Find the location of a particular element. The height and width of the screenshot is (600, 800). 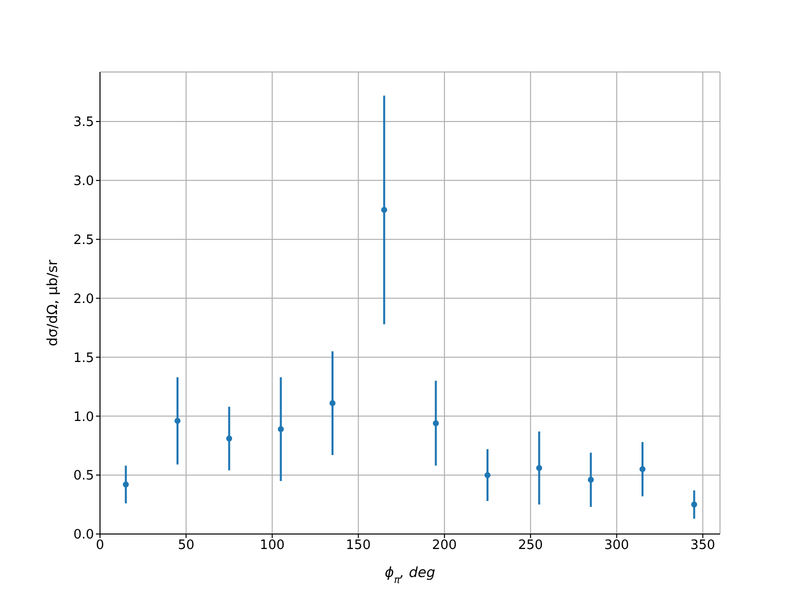

x-tick-label: 150 is located at coordinates (358, 546).